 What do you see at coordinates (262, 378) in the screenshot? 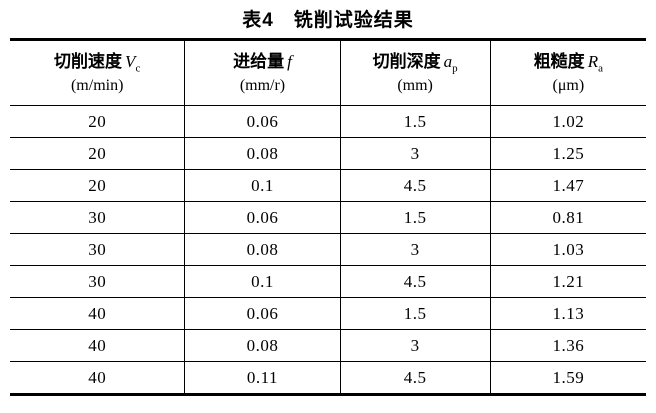
I see `table-cell: 0.11` at bounding box center [262, 378].